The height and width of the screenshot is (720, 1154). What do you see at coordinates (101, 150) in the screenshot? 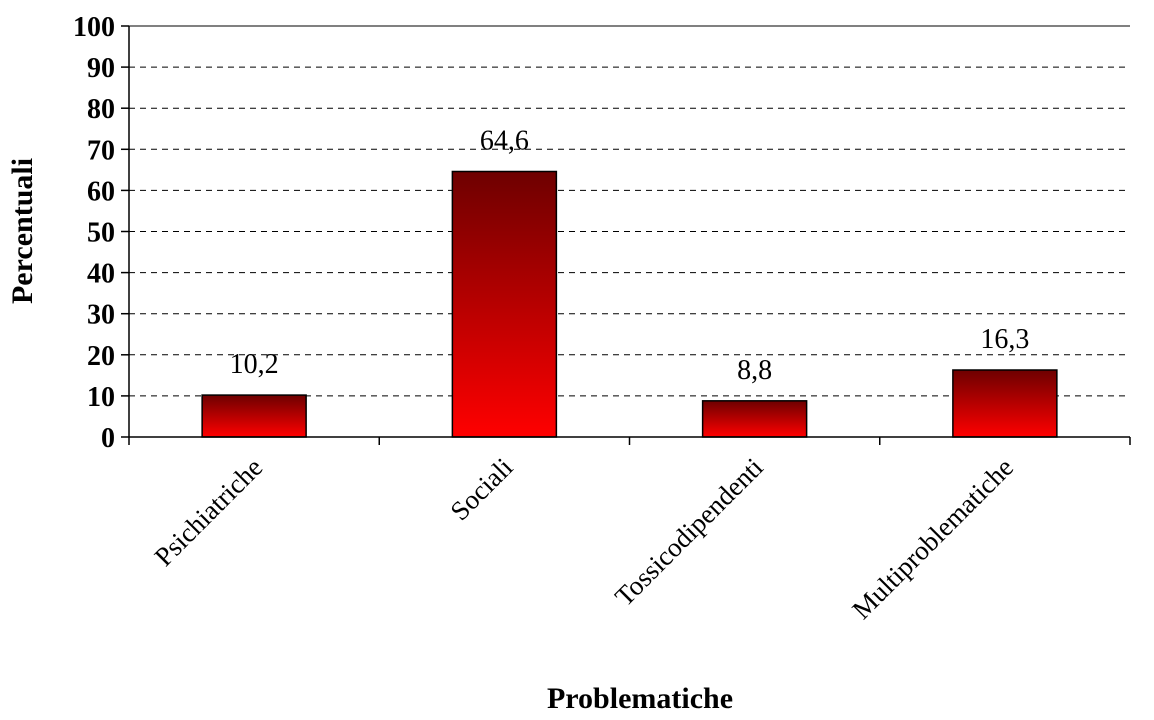
I see `y-tick-label: 70` at bounding box center [101, 150].